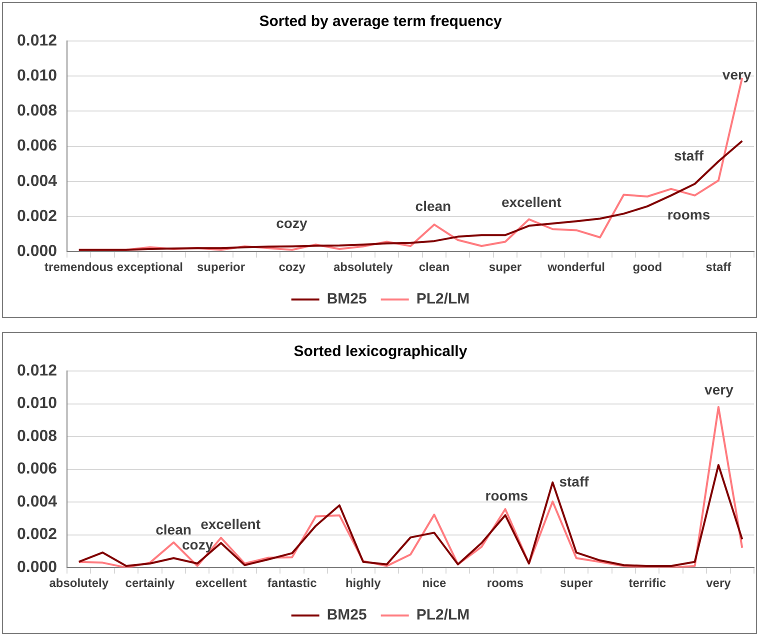 The width and height of the screenshot is (759, 637). Describe the element at coordinates (719, 583) in the screenshot. I see `x-tick-label: very` at that location.